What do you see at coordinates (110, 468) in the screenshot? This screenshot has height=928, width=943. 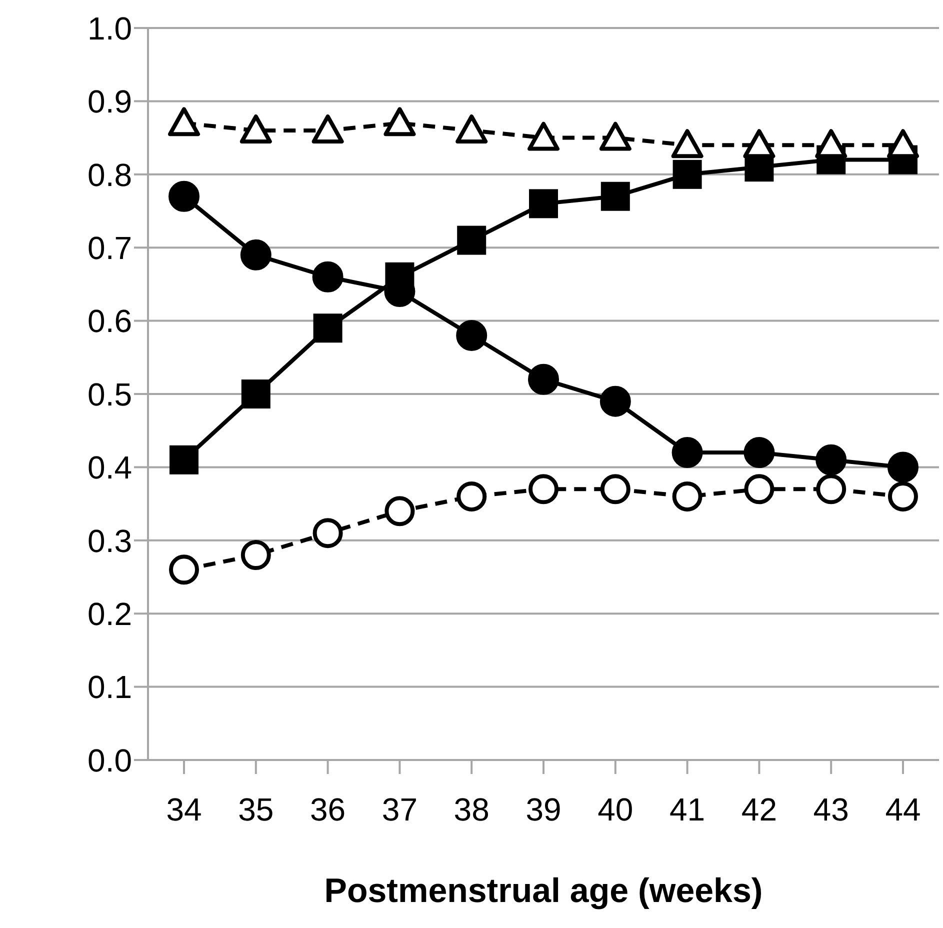 I see `y-tick-label: 0.4` at bounding box center [110, 468].